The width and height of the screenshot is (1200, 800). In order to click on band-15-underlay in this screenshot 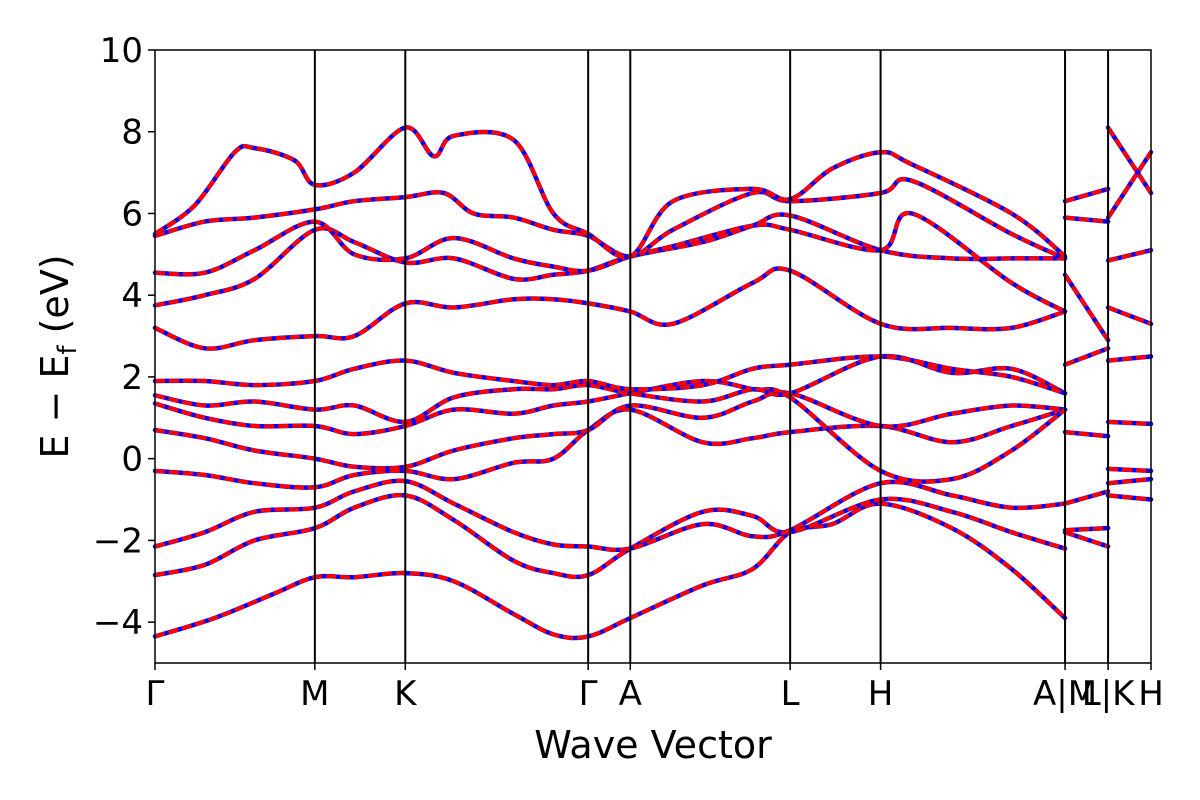, I will do `click(1086, 307)`.